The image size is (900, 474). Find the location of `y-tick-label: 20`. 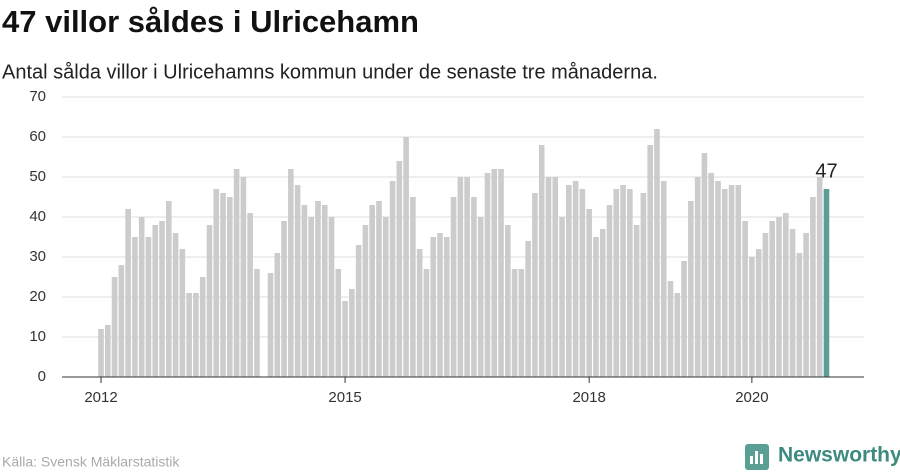

y-tick-label: 20 is located at coordinates (37, 296).